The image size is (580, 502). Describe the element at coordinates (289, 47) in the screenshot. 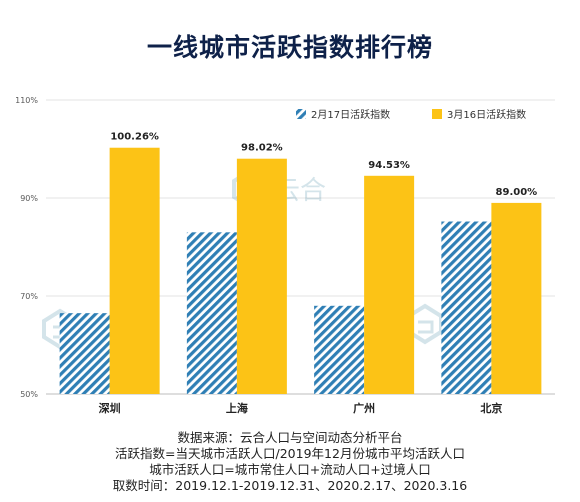

I see `chart-title: 一线城市活跃指数排行榜` at that location.